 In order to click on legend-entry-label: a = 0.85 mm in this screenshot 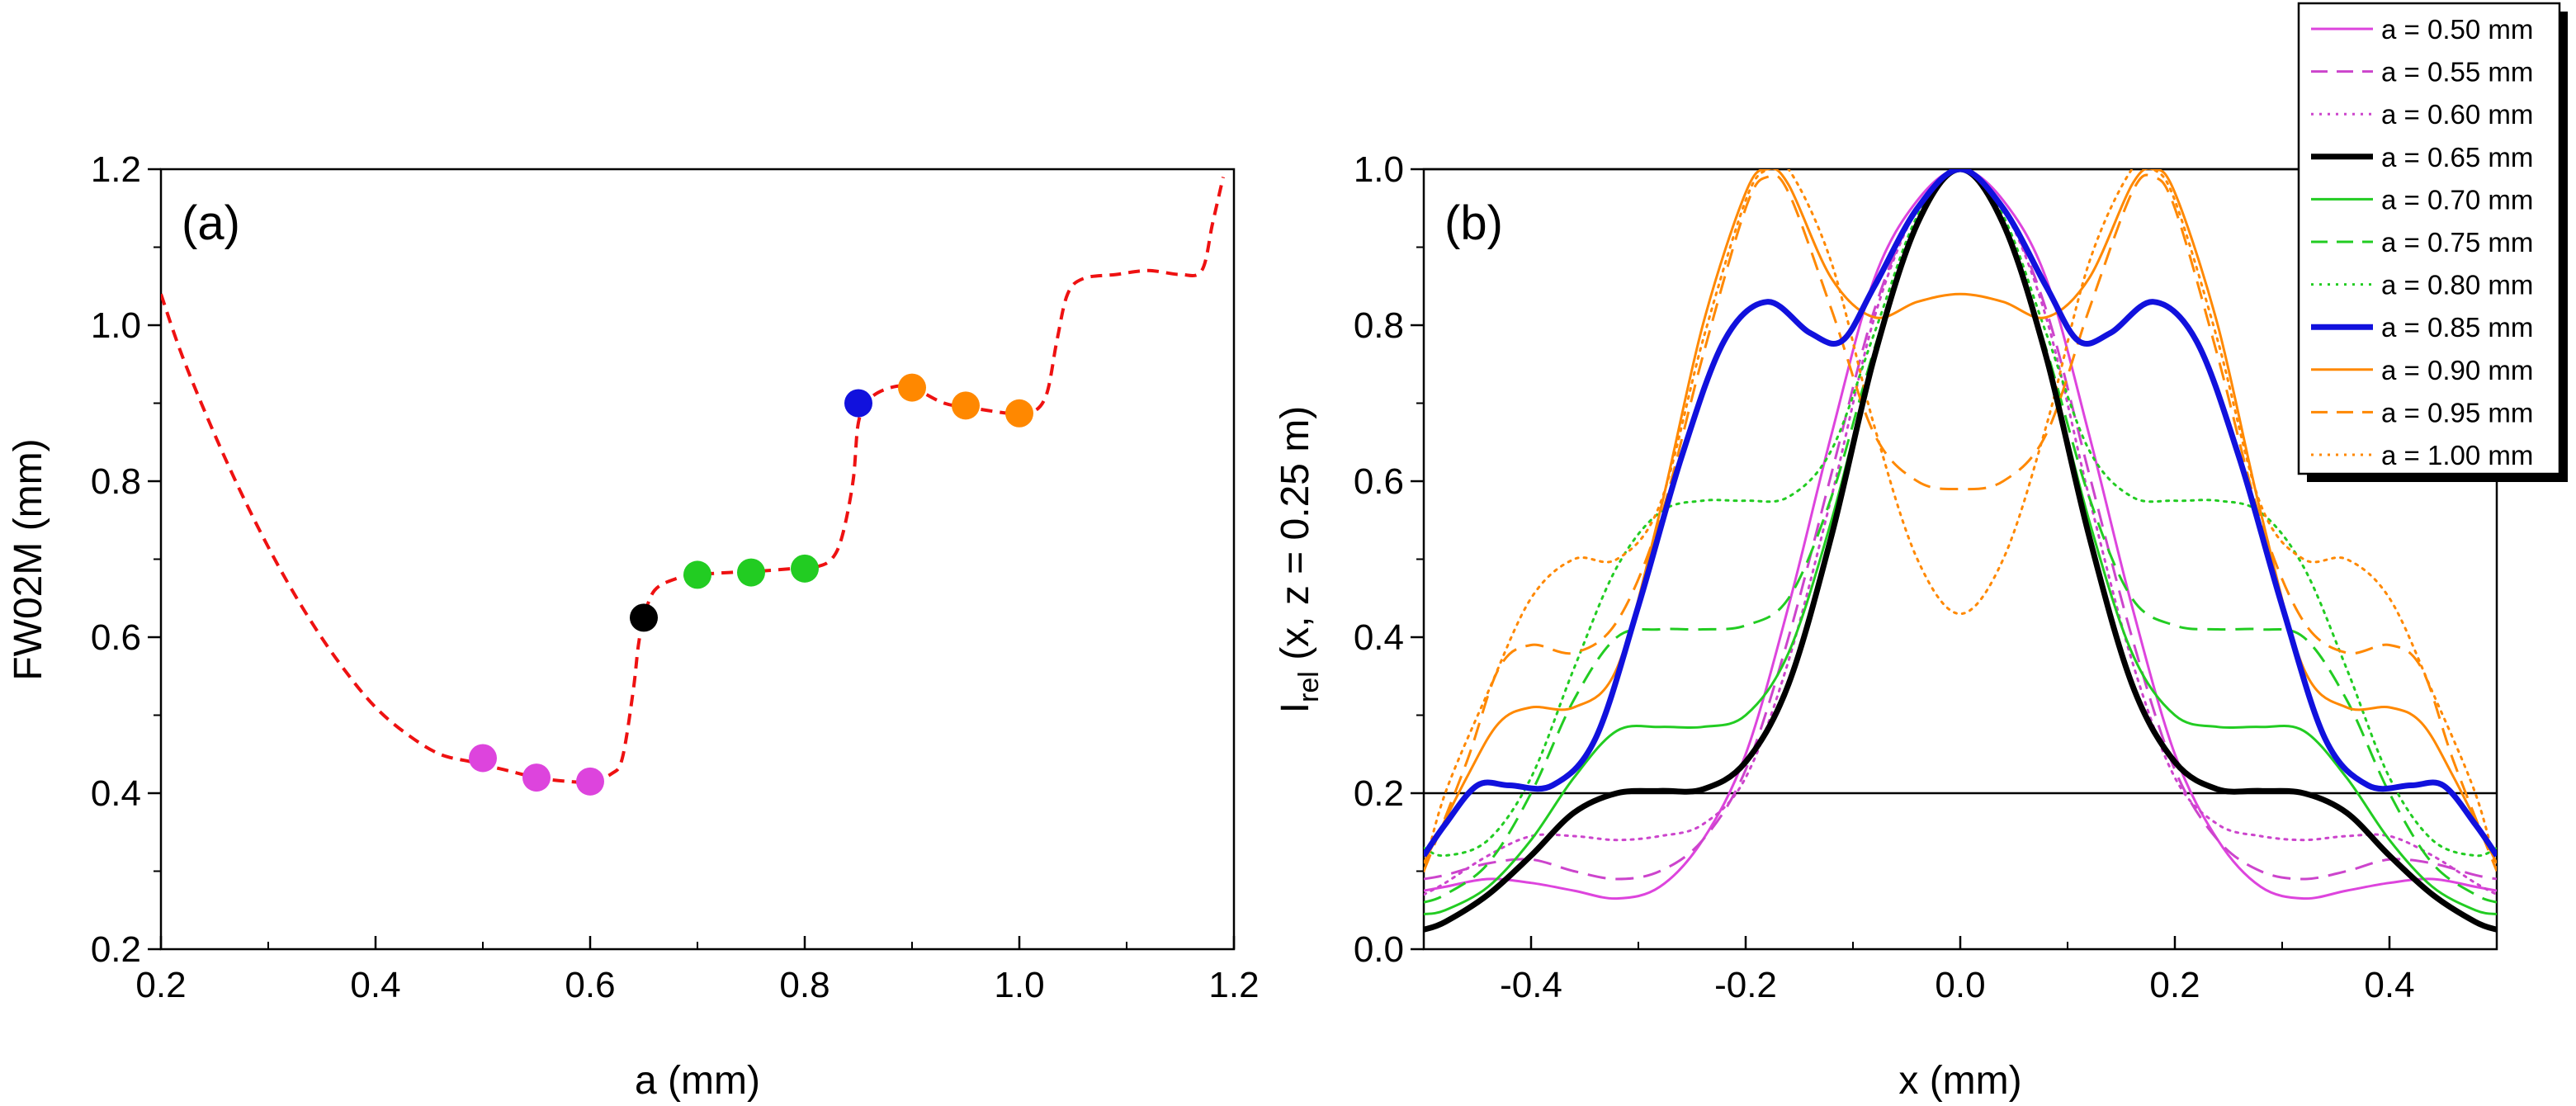, I will do `click(2457, 327)`.